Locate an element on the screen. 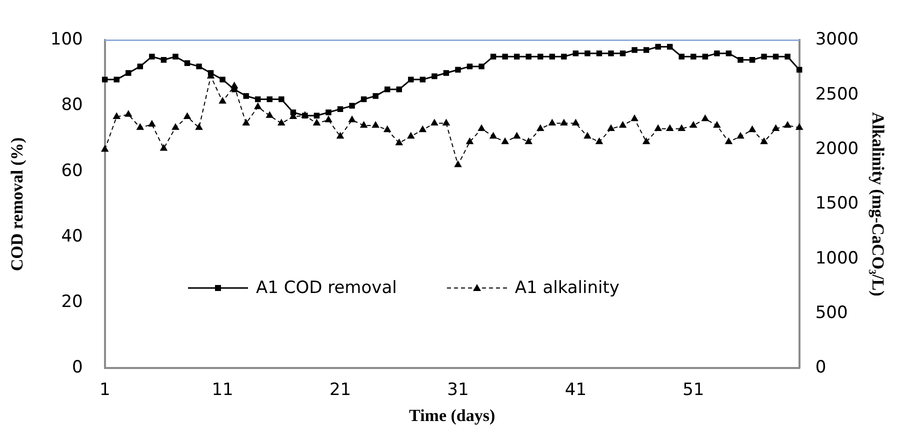  y-tick-label: 60 is located at coordinates (72, 170).